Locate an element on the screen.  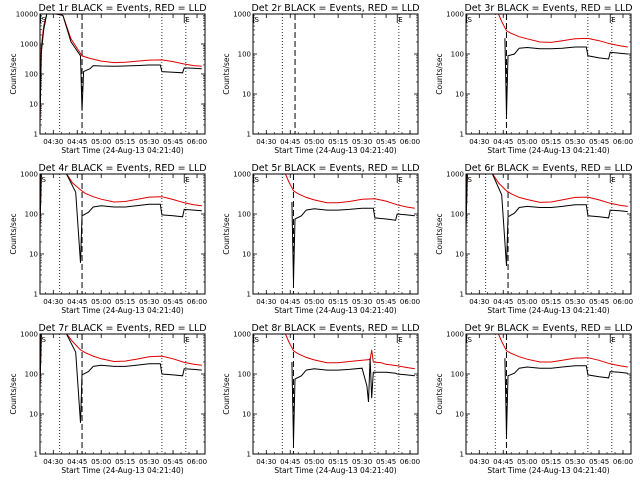
panel-title: Det 6r BLACK = Events, RED = LLD is located at coordinates (548, 168).